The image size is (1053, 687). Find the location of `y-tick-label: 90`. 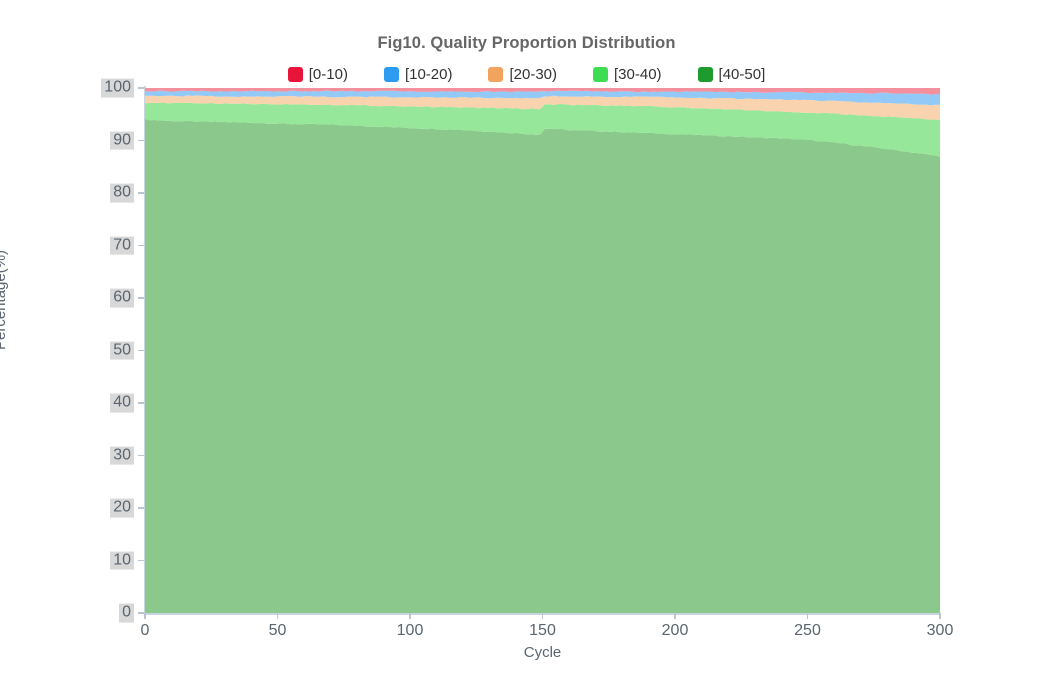

y-tick-label: 90 is located at coordinates (122, 140).